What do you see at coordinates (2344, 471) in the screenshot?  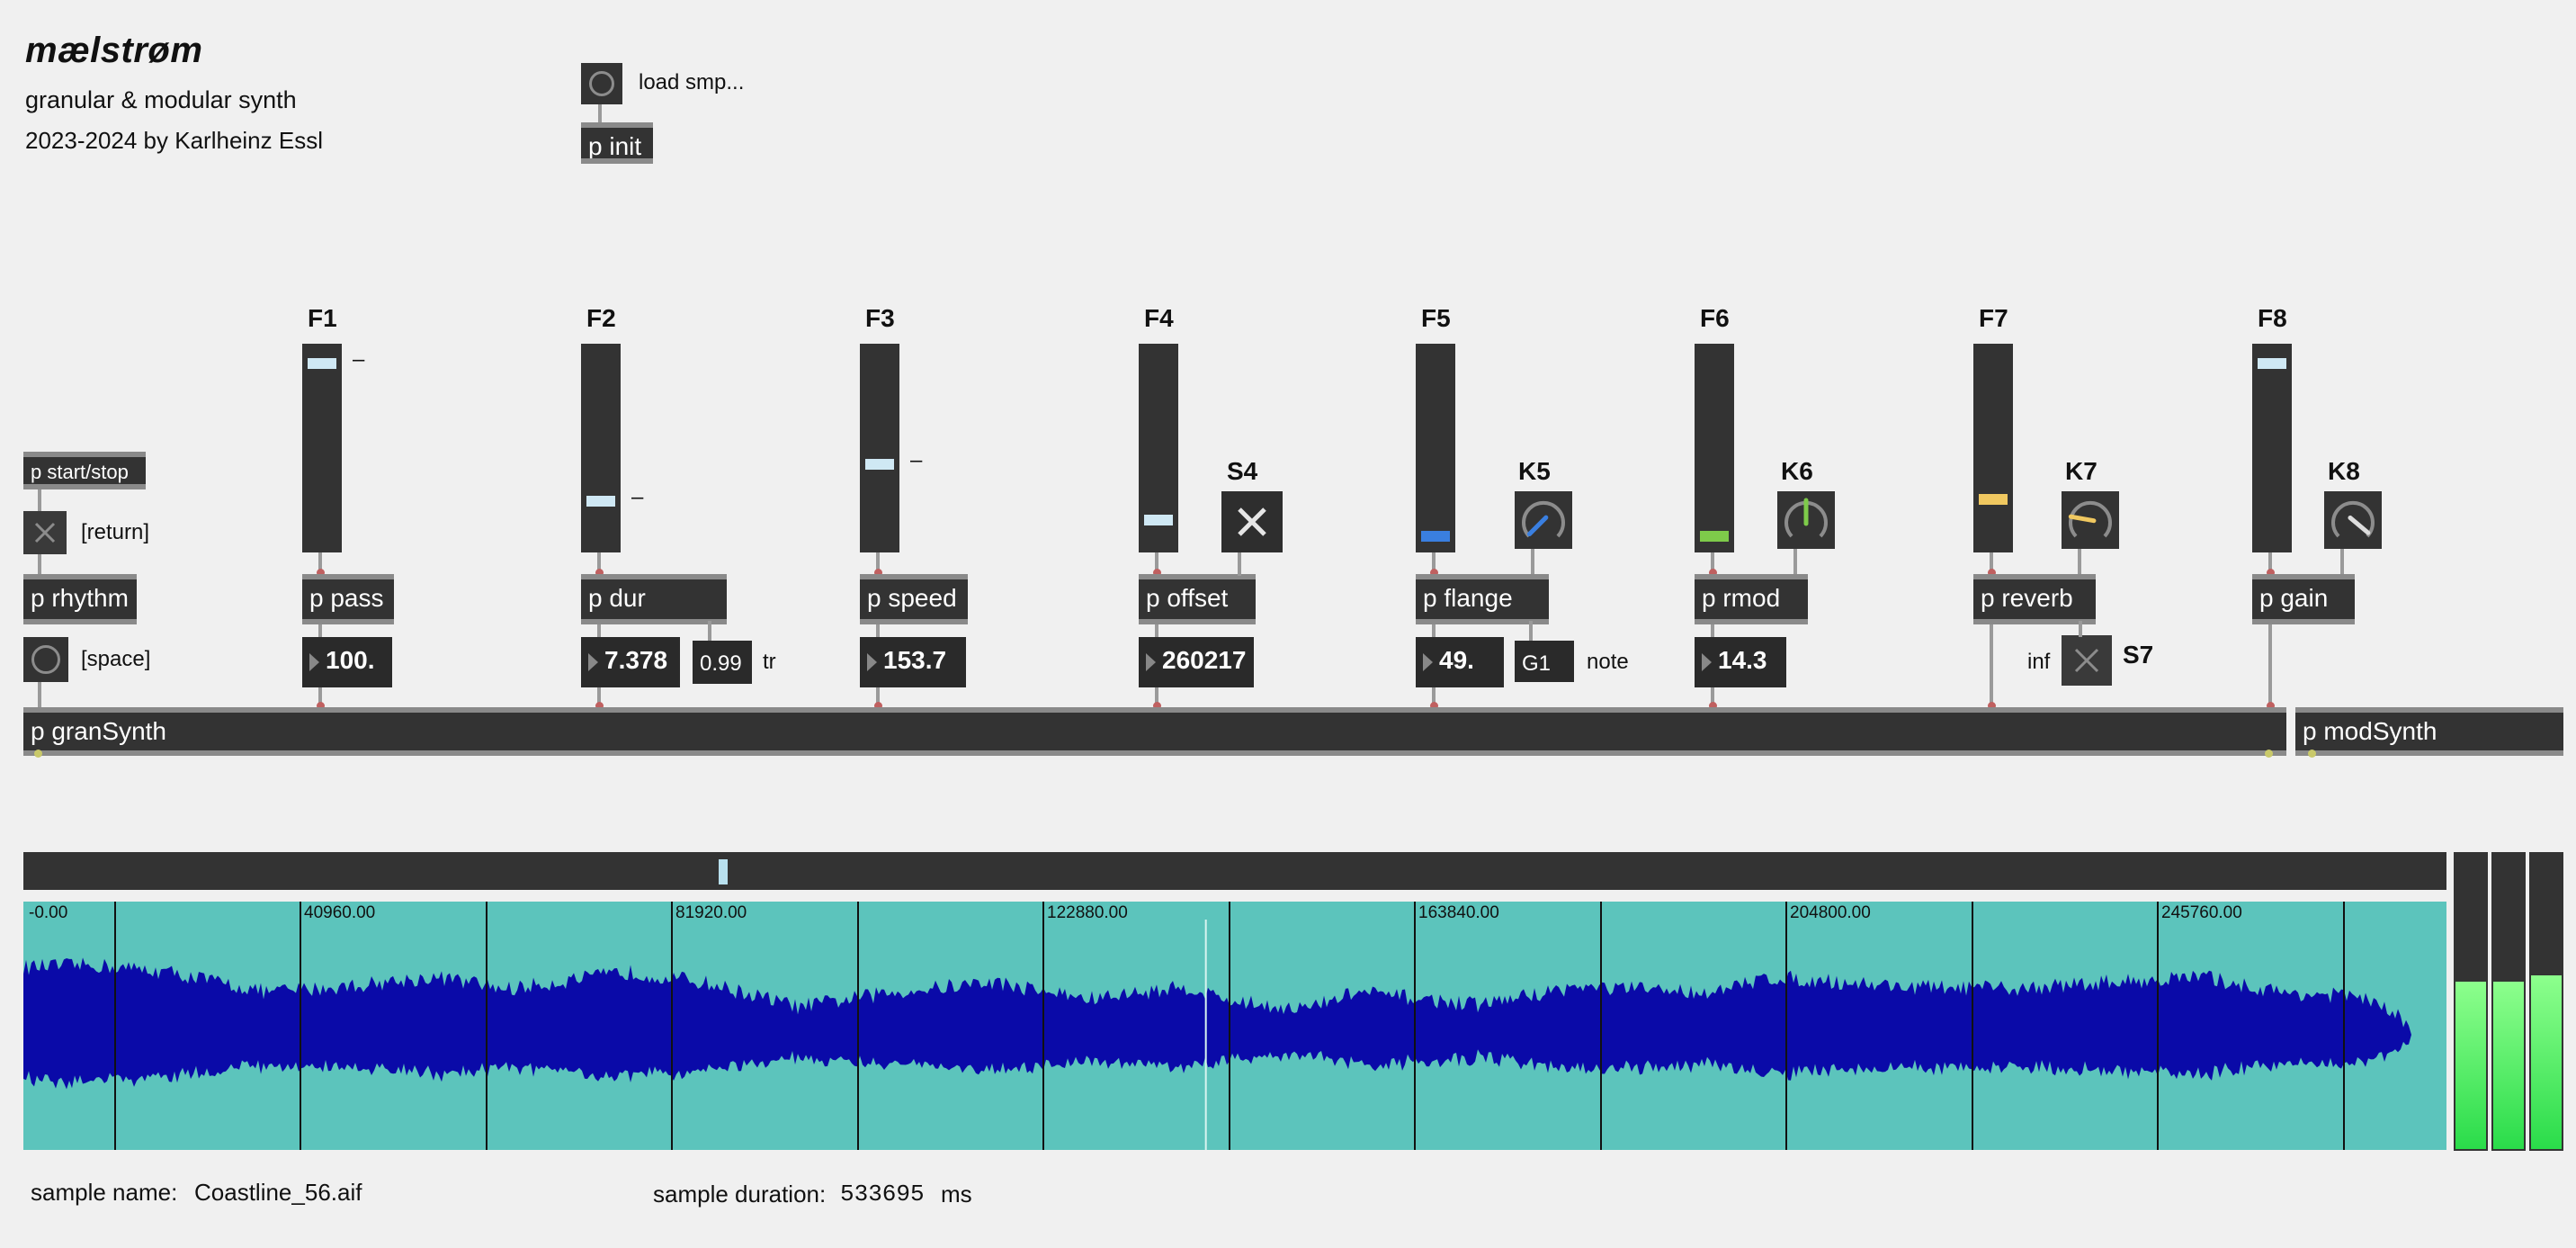 I see `knob-label: K8` at bounding box center [2344, 471].